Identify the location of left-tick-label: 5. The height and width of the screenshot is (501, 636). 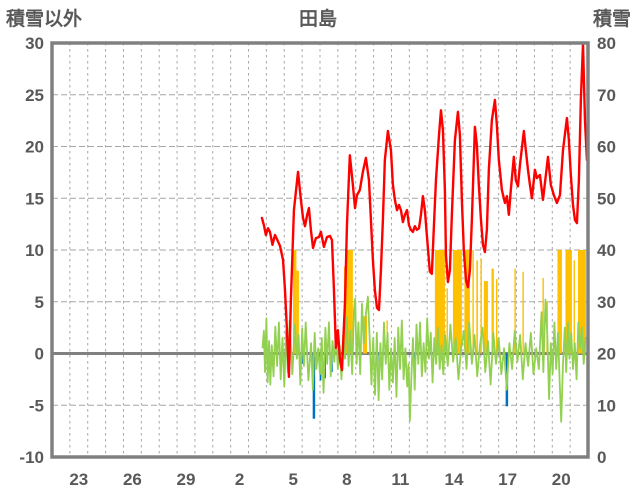
(39, 302).